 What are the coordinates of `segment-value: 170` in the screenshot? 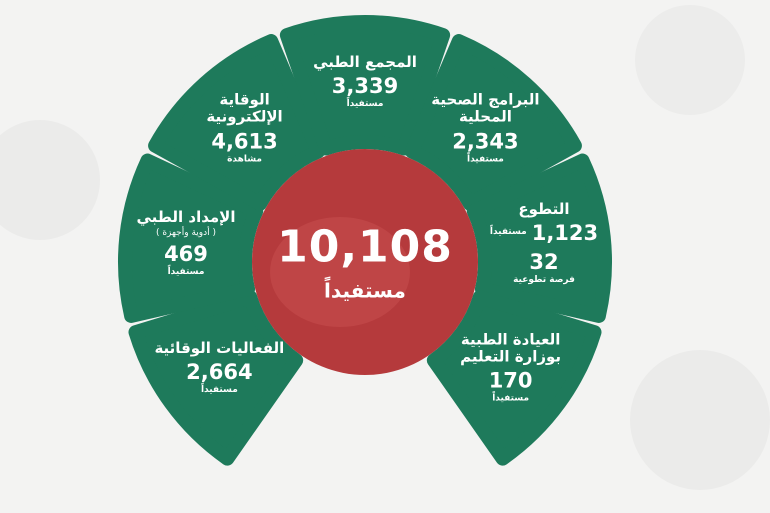 It's located at (510, 380).